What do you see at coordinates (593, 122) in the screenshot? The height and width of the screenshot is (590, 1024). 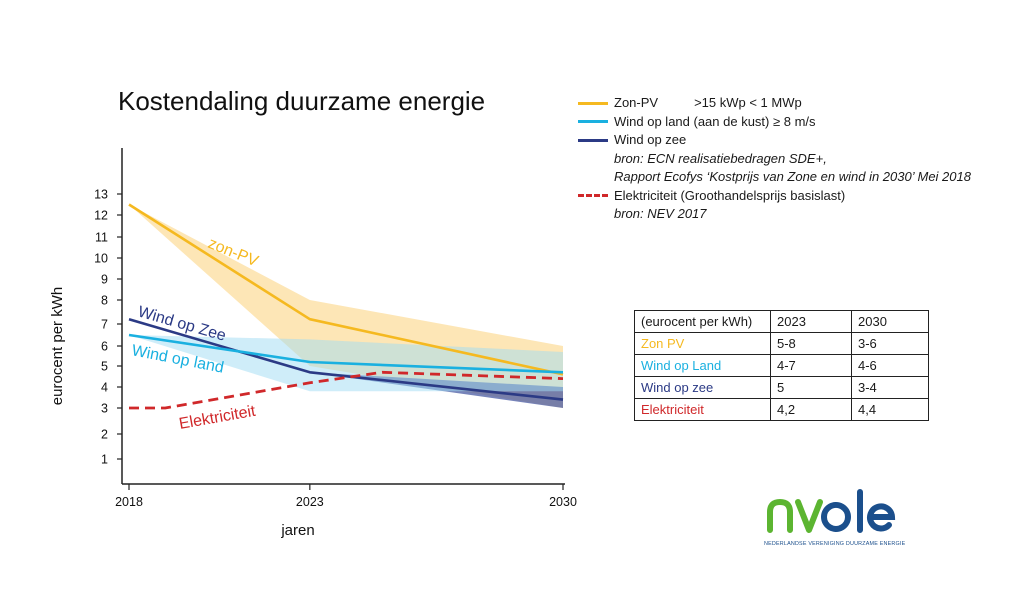 I see `legend-swatch-wind-land` at bounding box center [593, 122].